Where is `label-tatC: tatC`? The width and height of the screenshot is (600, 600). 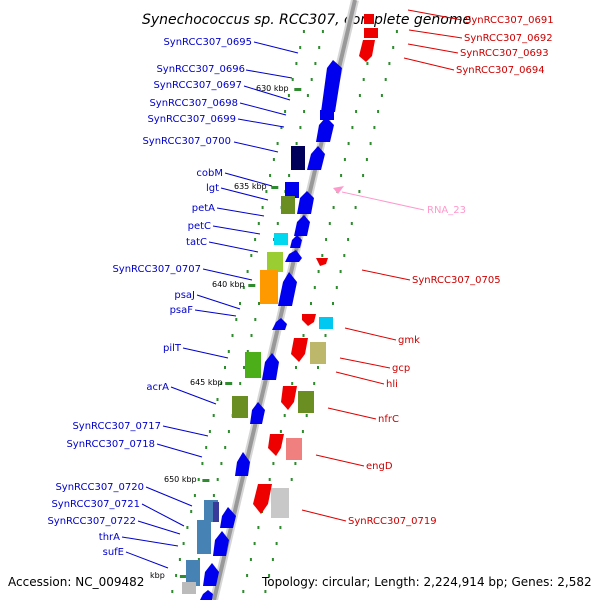 label-tatC: tatC is located at coordinates (196, 242).